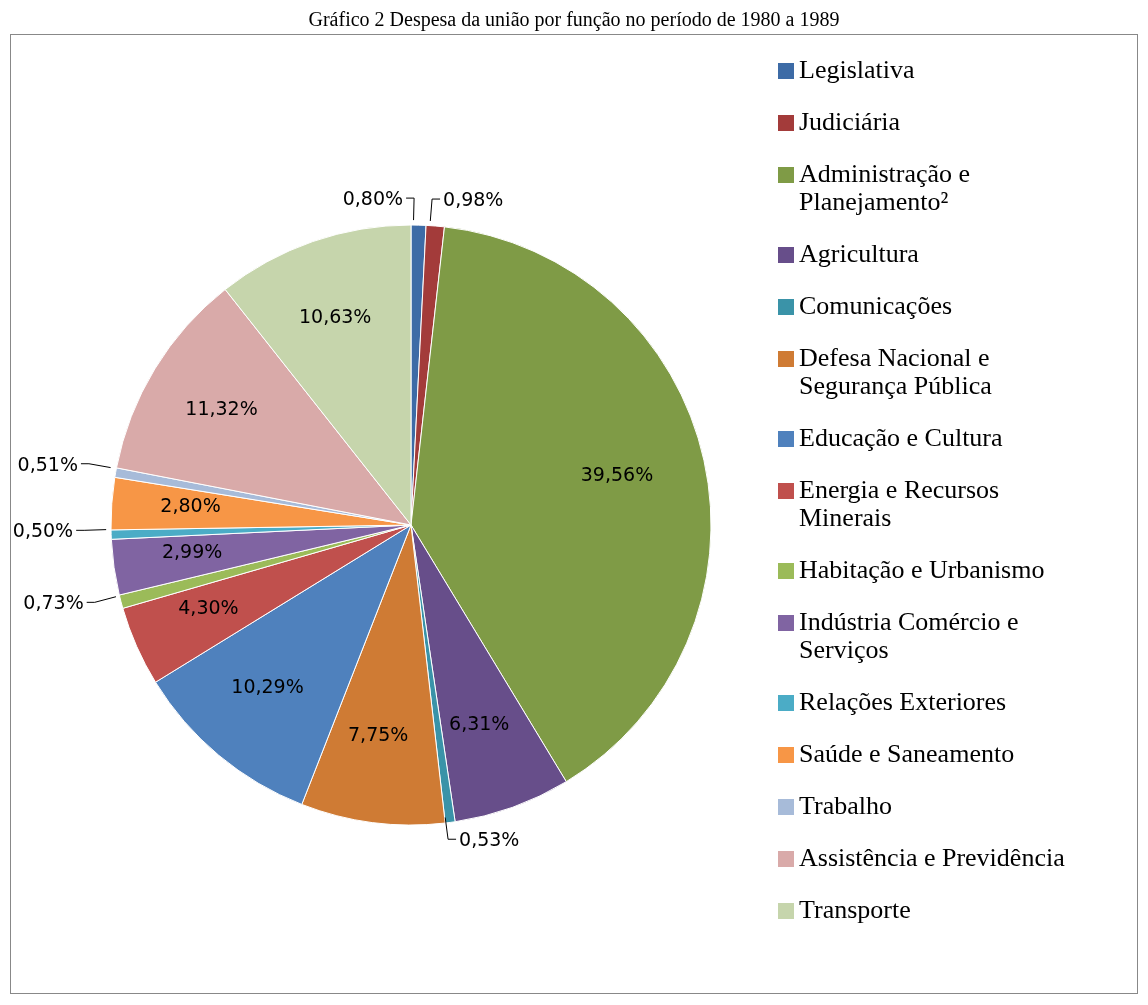 The width and height of the screenshot is (1148, 1005). I want to click on data-label: 0,50%, so click(43, 530).